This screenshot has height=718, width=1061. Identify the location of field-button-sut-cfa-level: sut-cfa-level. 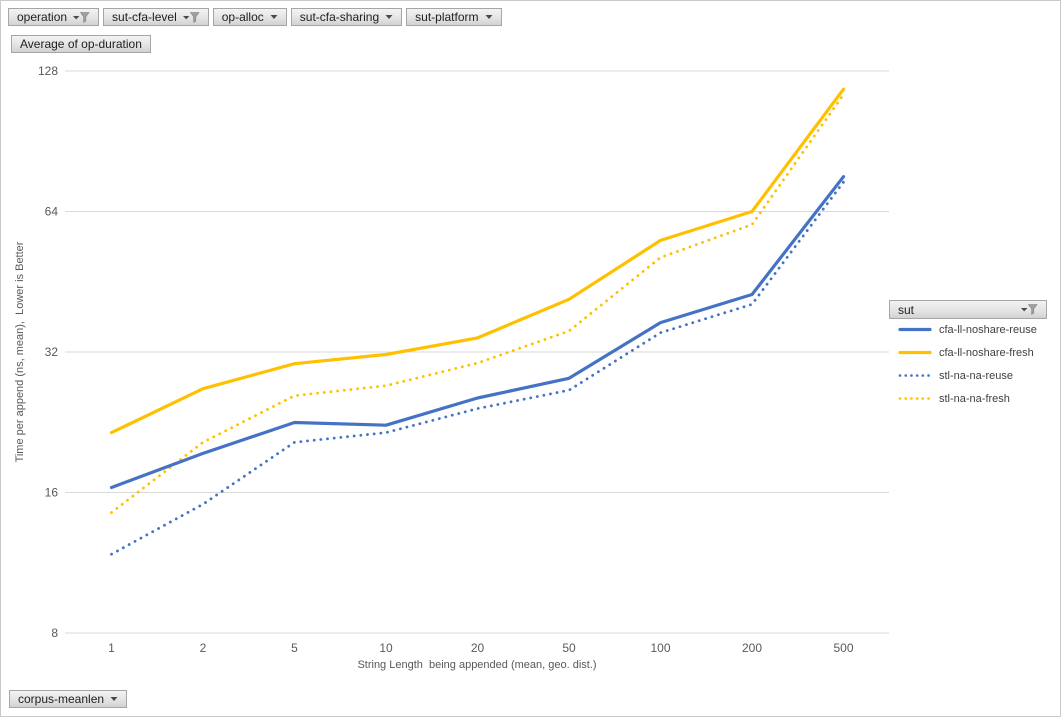
(156, 17).